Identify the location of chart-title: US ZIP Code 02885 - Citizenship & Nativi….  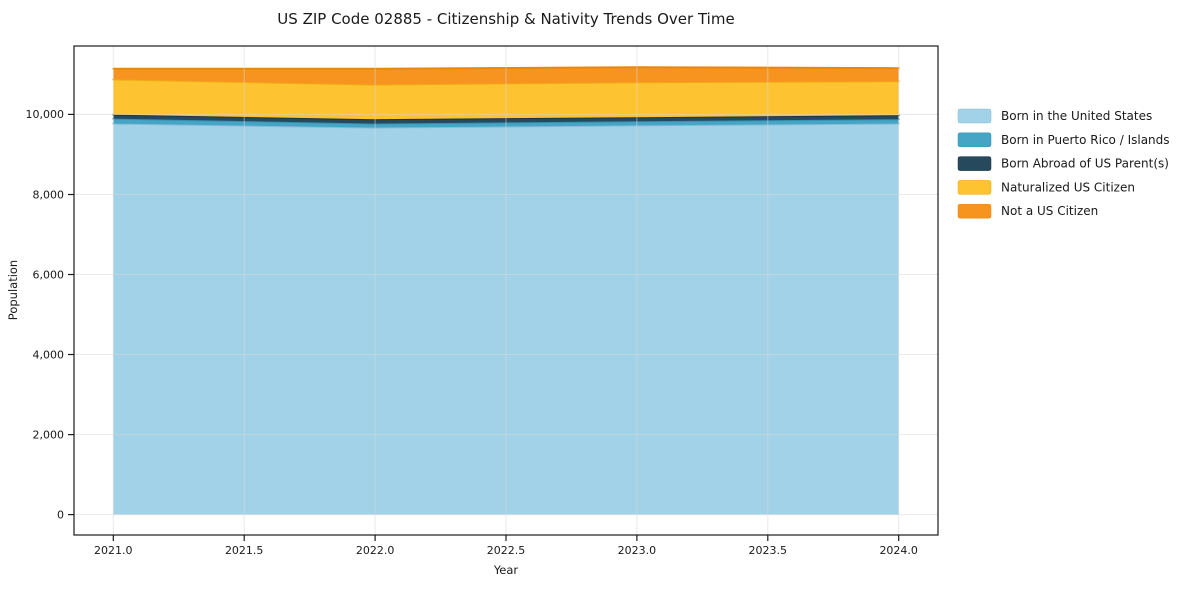
(505, 19).